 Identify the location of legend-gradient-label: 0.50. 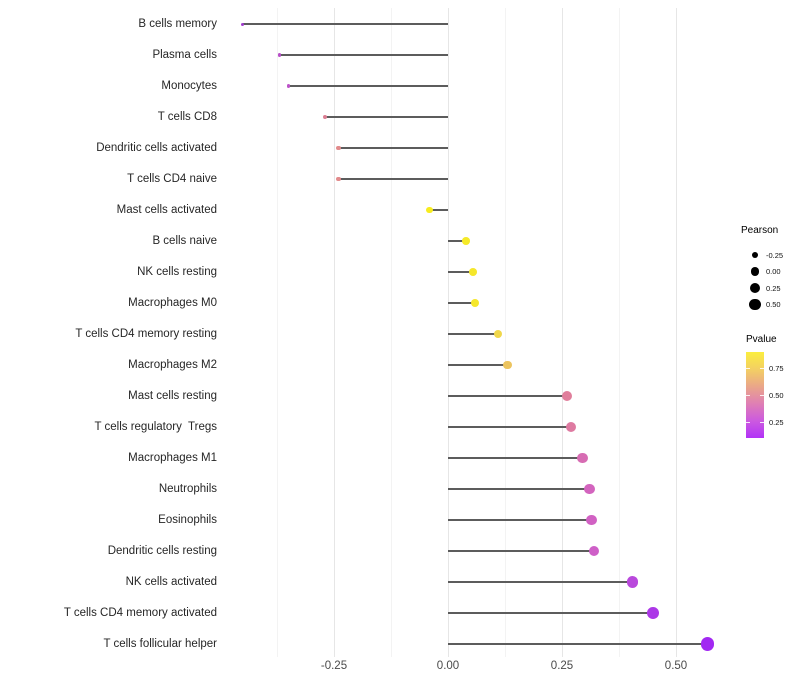
(776, 395).